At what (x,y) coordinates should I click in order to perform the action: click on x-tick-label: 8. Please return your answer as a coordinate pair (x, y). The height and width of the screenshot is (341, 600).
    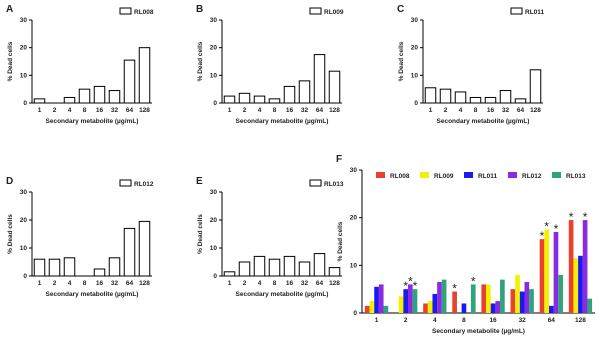
    Looking at the image, I should click on (85, 110).